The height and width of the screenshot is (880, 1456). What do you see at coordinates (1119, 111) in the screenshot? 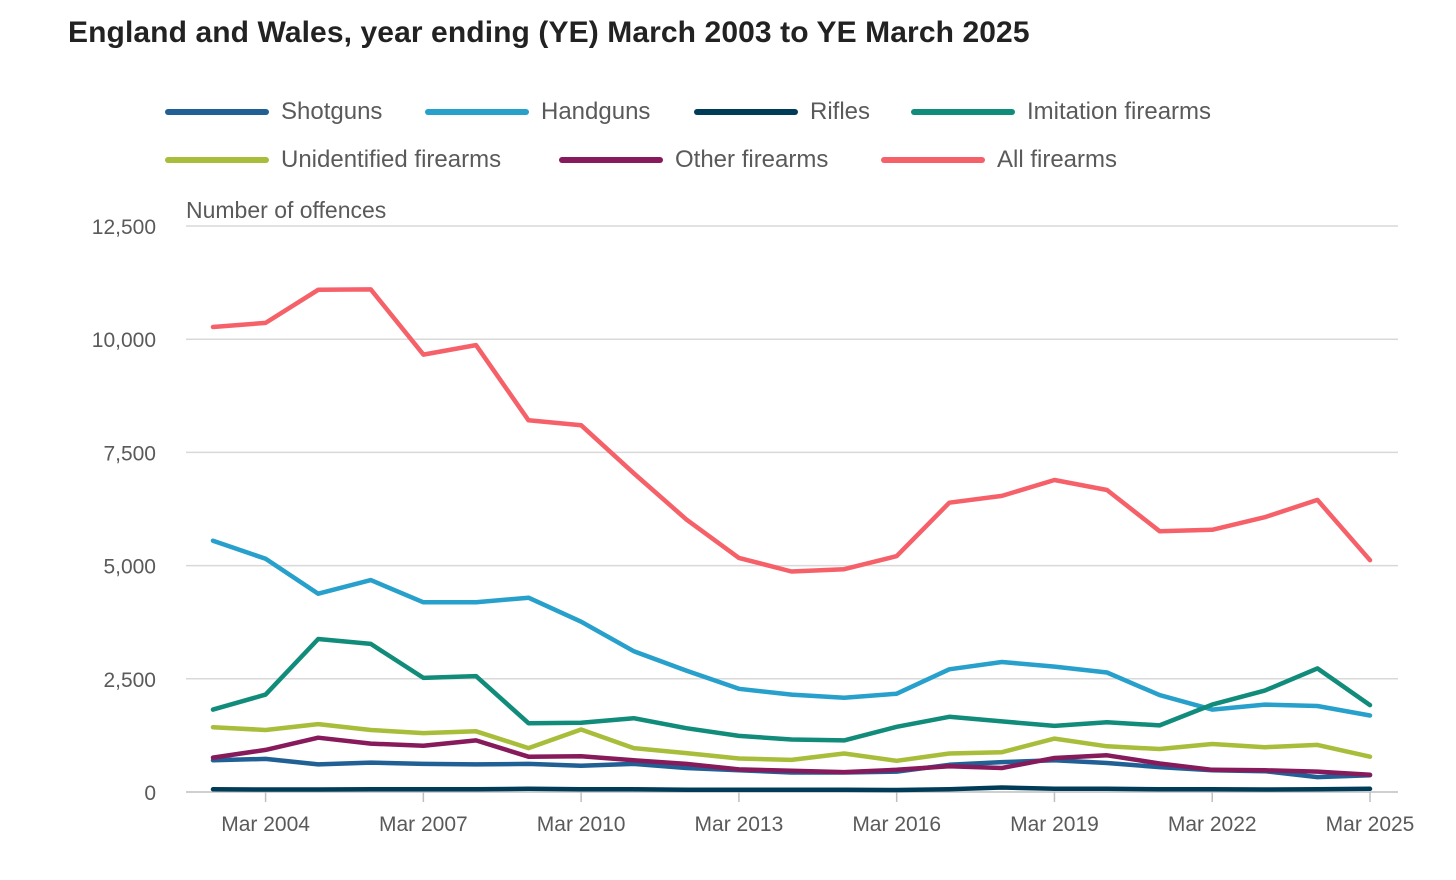
I see `legend-label: Imitation firearms` at bounding box center [1119, 111].